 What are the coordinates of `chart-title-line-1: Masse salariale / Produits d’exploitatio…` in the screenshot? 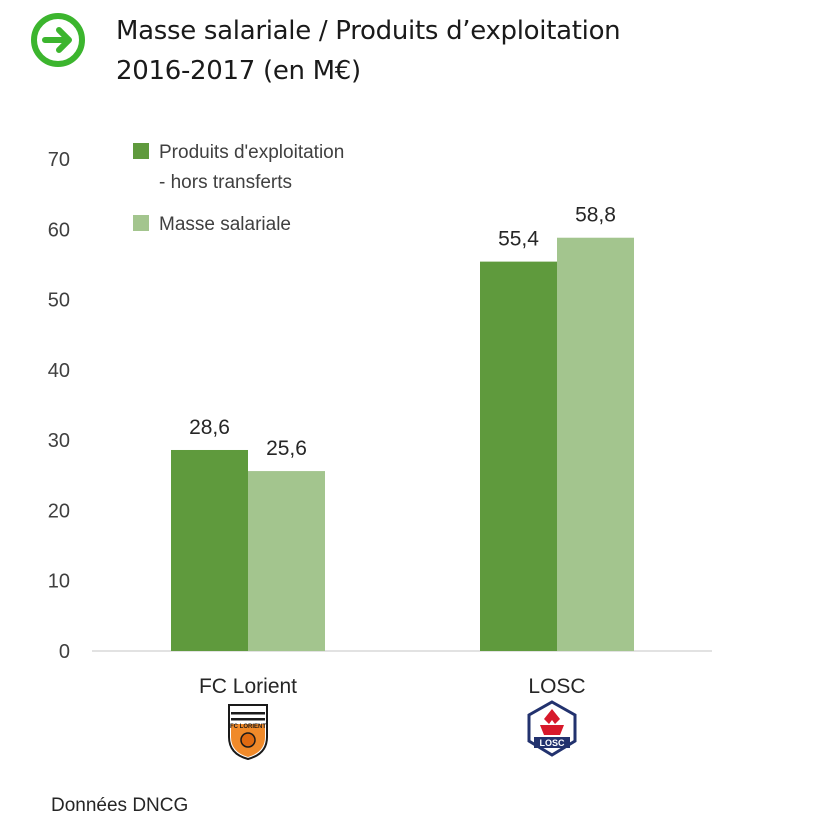 It's located at (368, 31).